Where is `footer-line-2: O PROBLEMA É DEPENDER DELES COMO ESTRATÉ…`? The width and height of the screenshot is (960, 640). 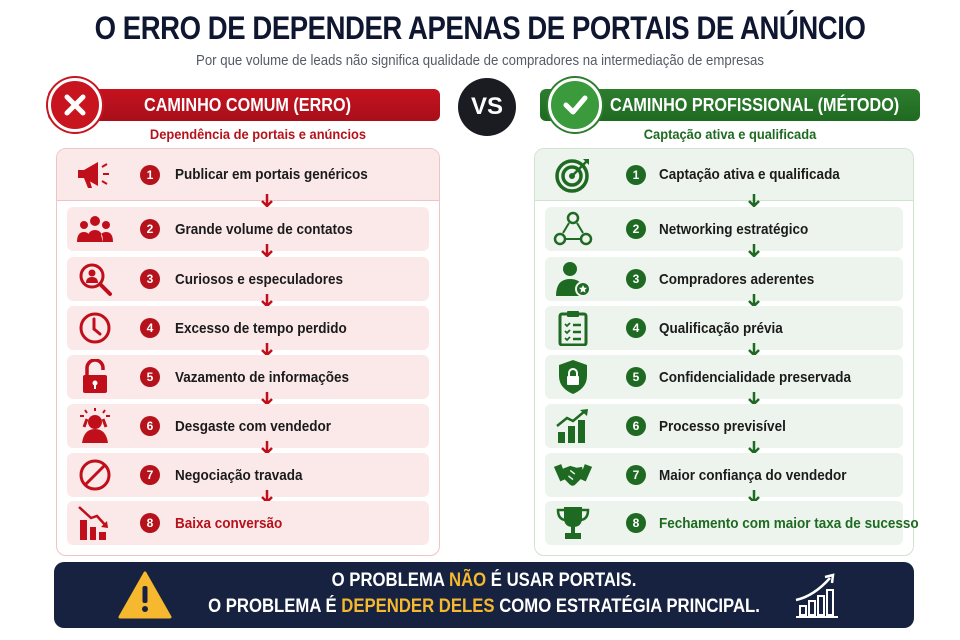
footer-line-2: O PROBLEMA É DEPENDER DELES COMO ESTRATÉ… is located at coordinates (484, 607).